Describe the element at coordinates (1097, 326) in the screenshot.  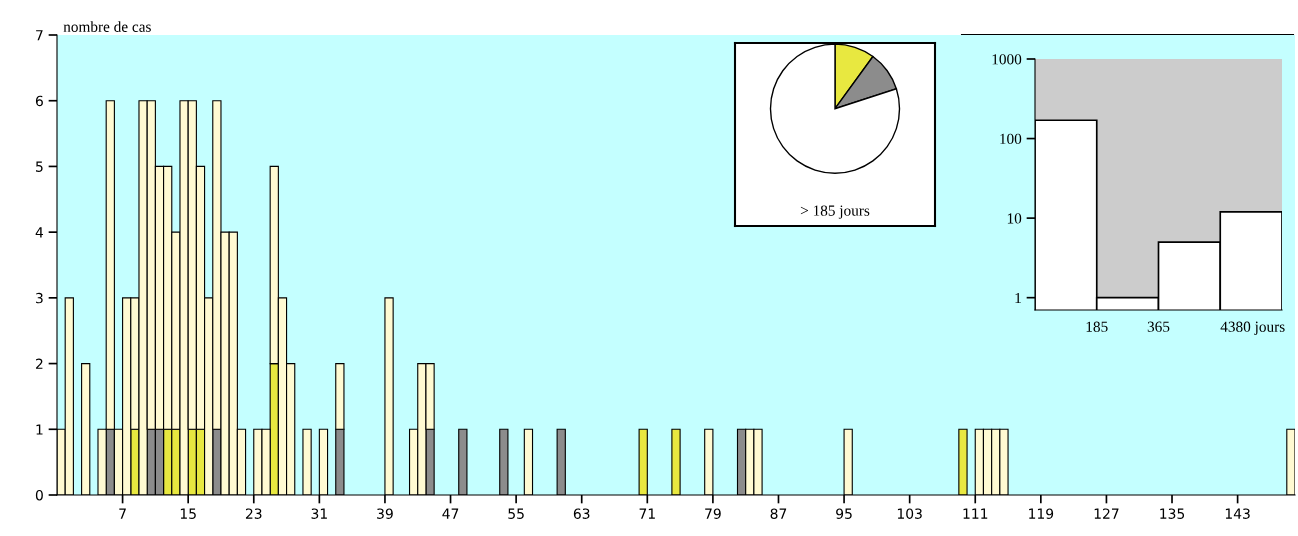
I see `annotation: 185` at that location.